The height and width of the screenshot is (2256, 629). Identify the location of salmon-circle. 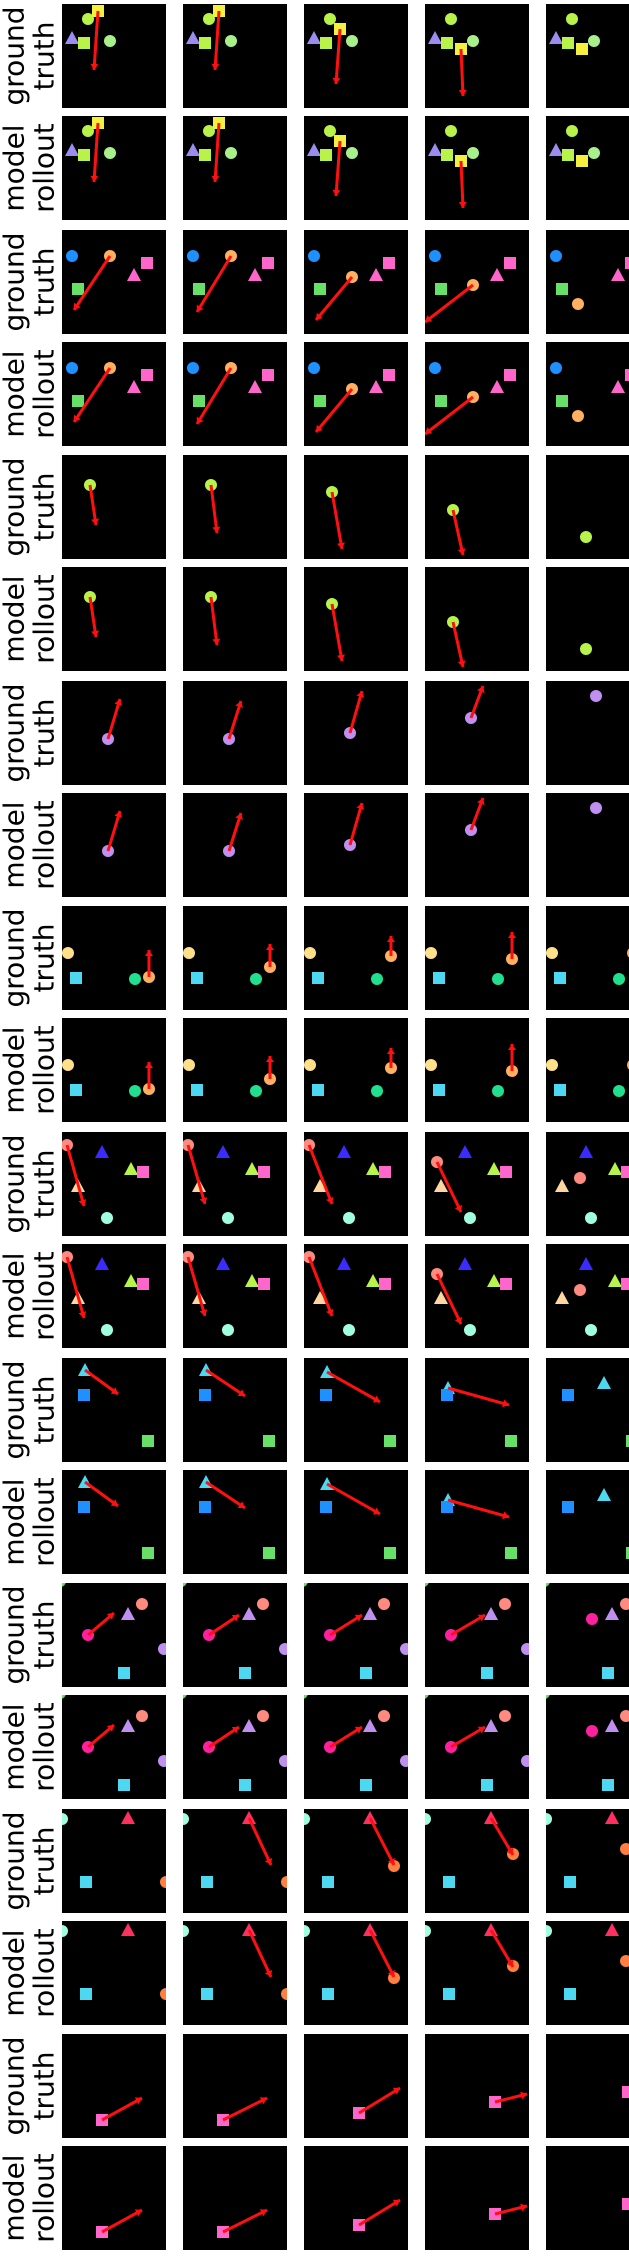
(263, 1716).